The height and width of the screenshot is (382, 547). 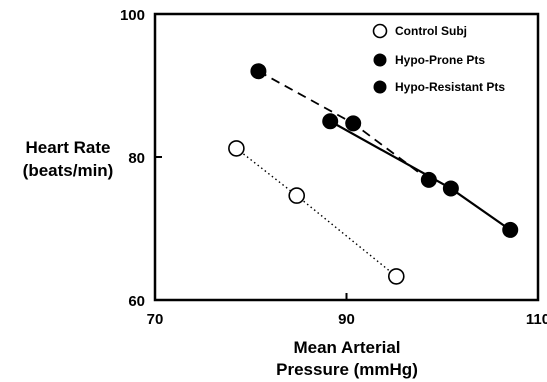 I want to click on legend-marker-control, so click(x=380, y=31).